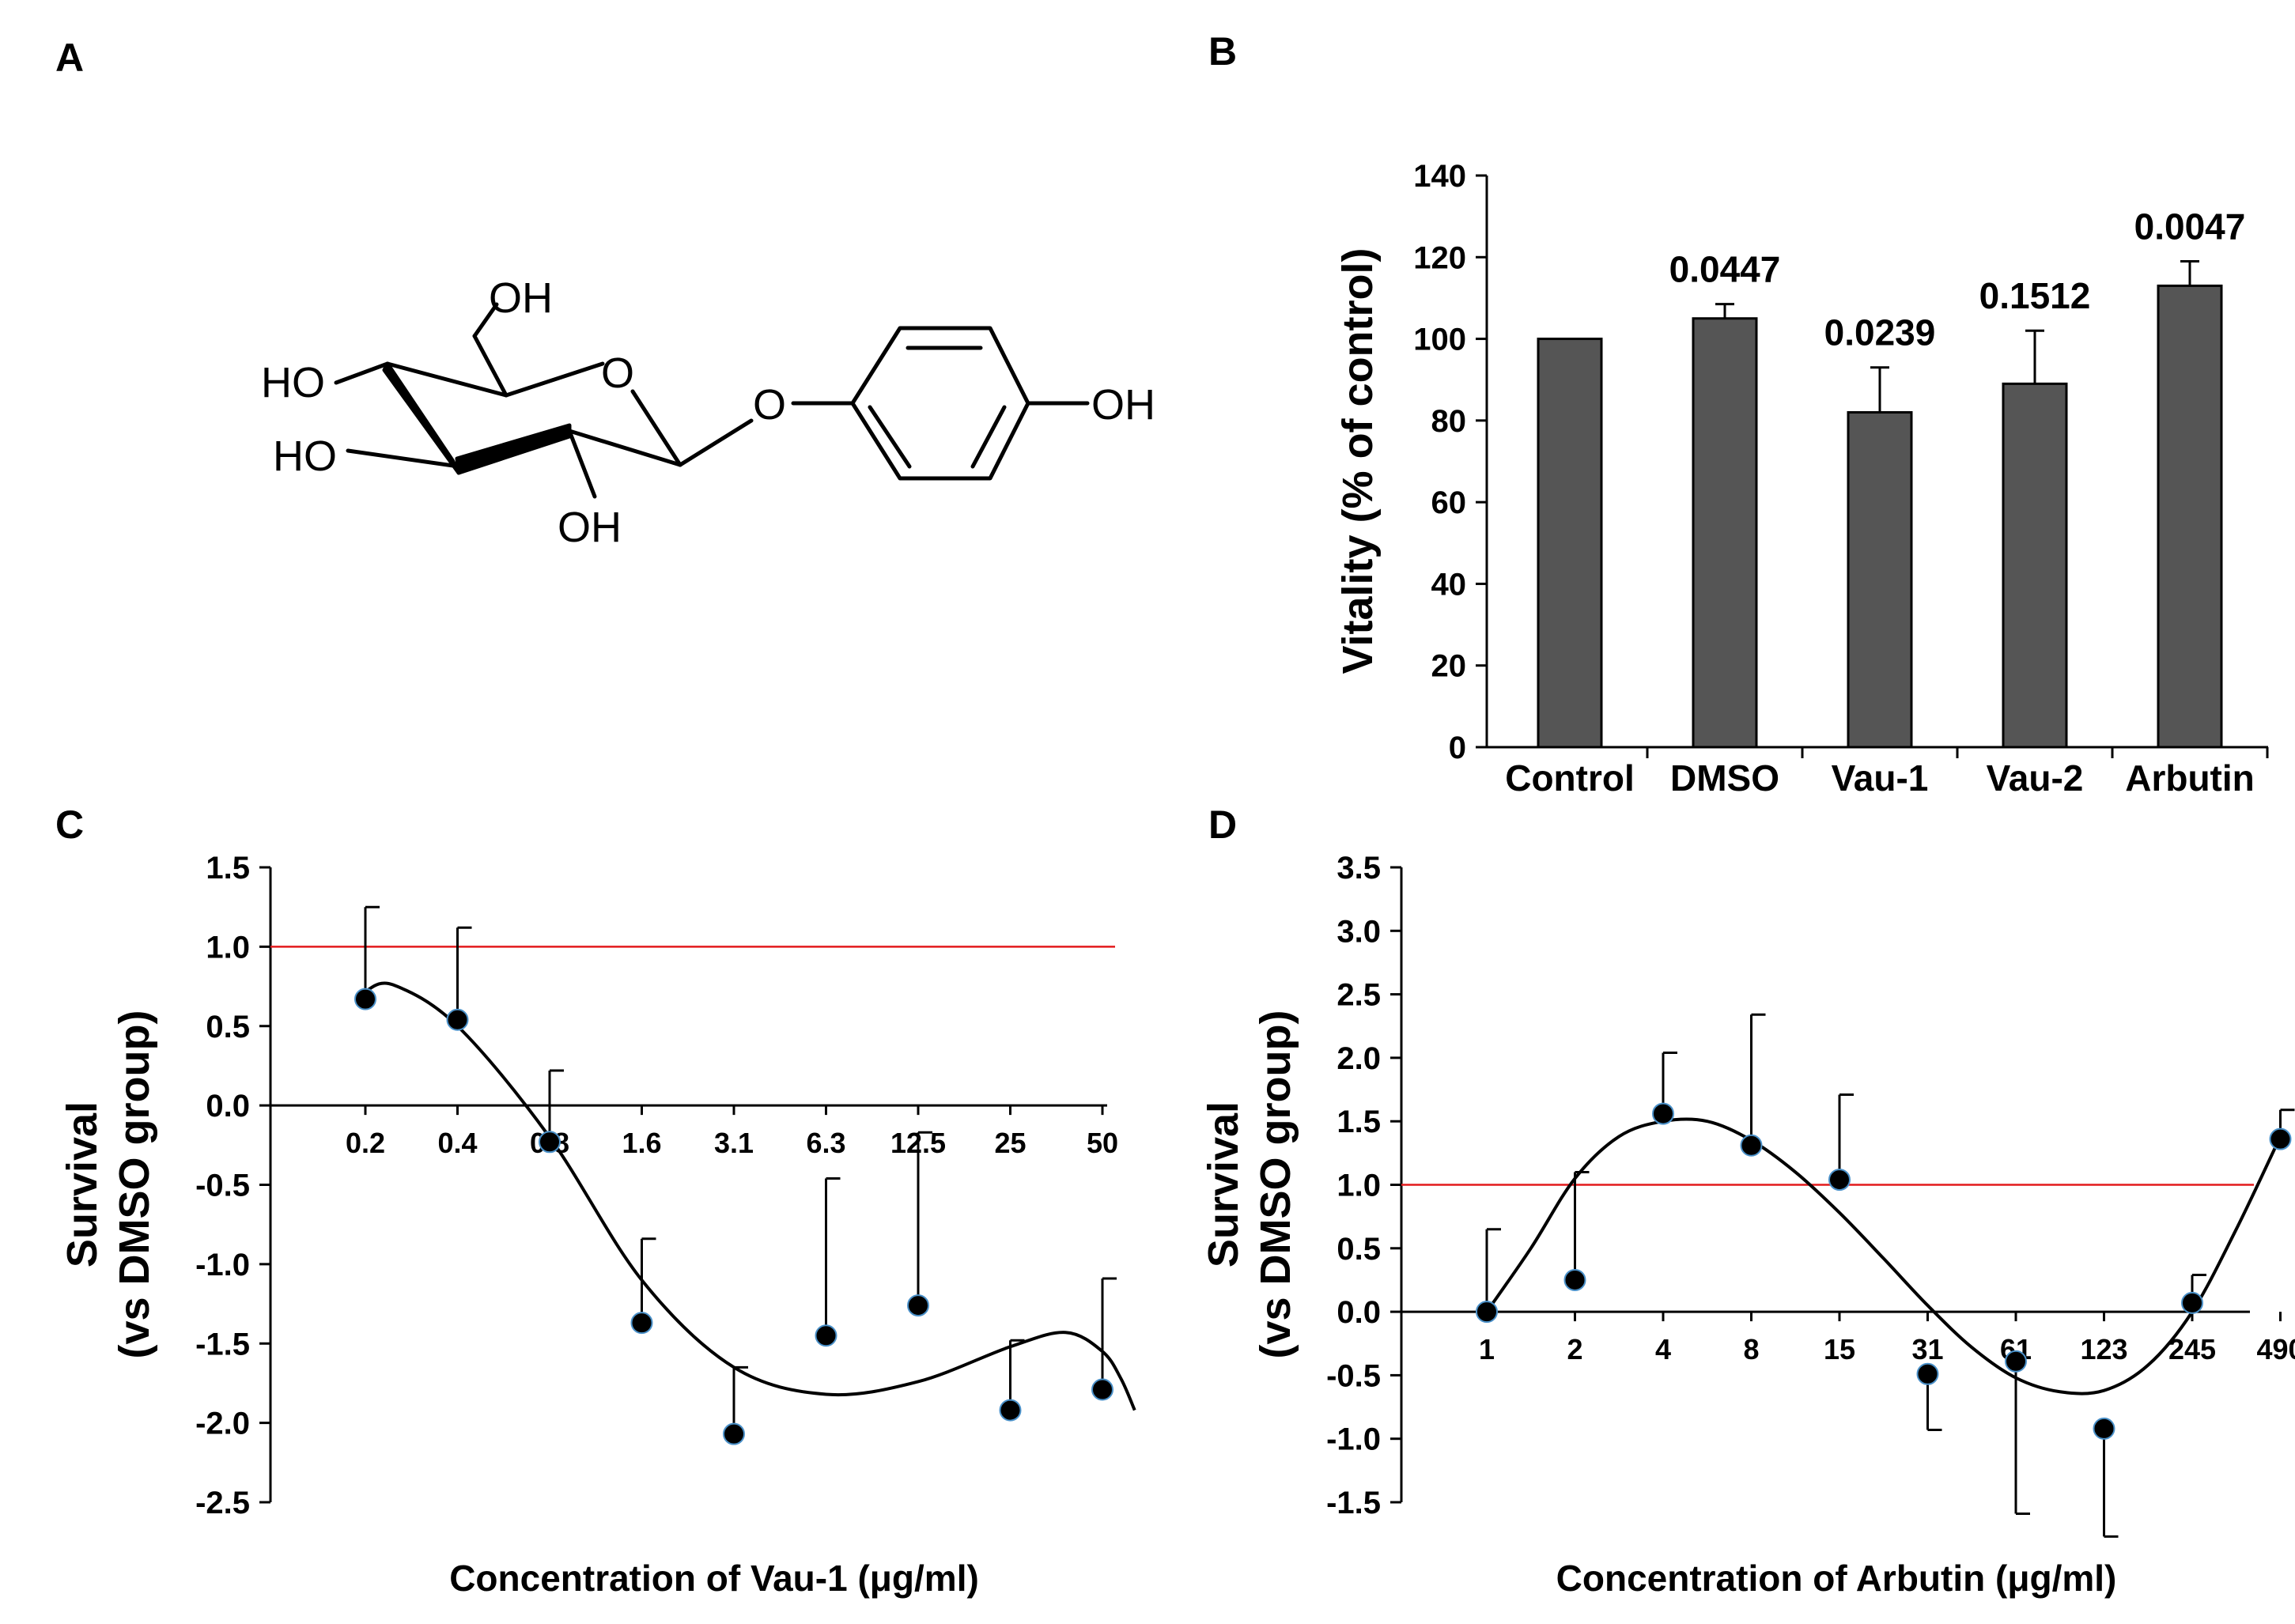 Image resolution: width=2295 pixels, height=1624 pixels. Describe the element at coordinates (447, 379) in the screenshot. I see `bond-c4-c5` at that location.